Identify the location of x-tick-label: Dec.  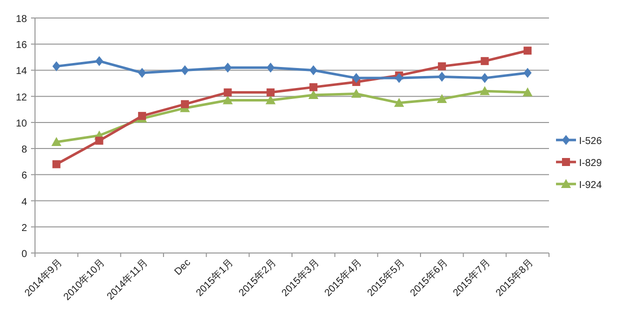
(183, 267).